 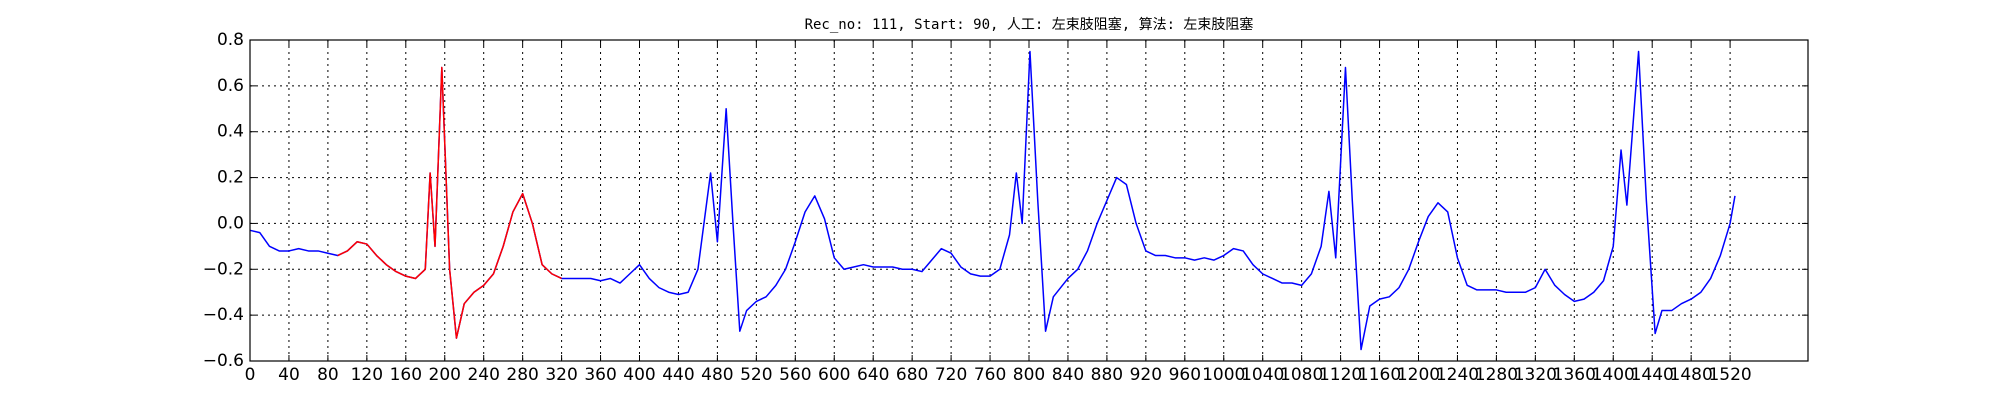 What do you see at coordinates (223, 361) in the screenshot?
I see `y-tick-label: −0.6` at bounding box center [223, 361].